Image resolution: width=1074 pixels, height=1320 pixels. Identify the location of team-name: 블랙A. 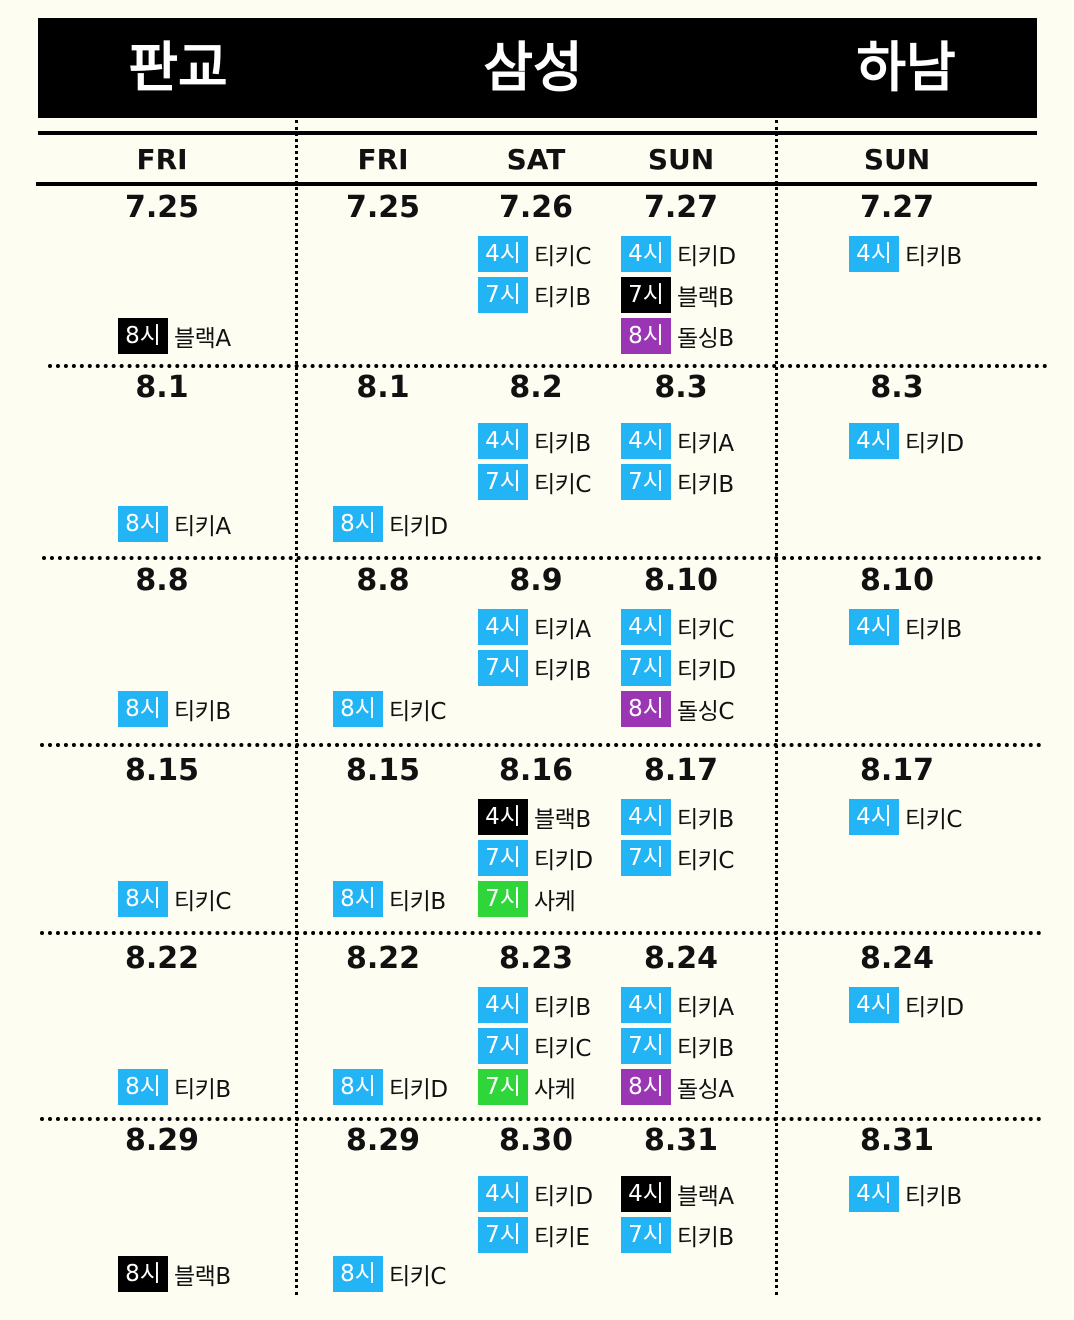
(705, 1197).